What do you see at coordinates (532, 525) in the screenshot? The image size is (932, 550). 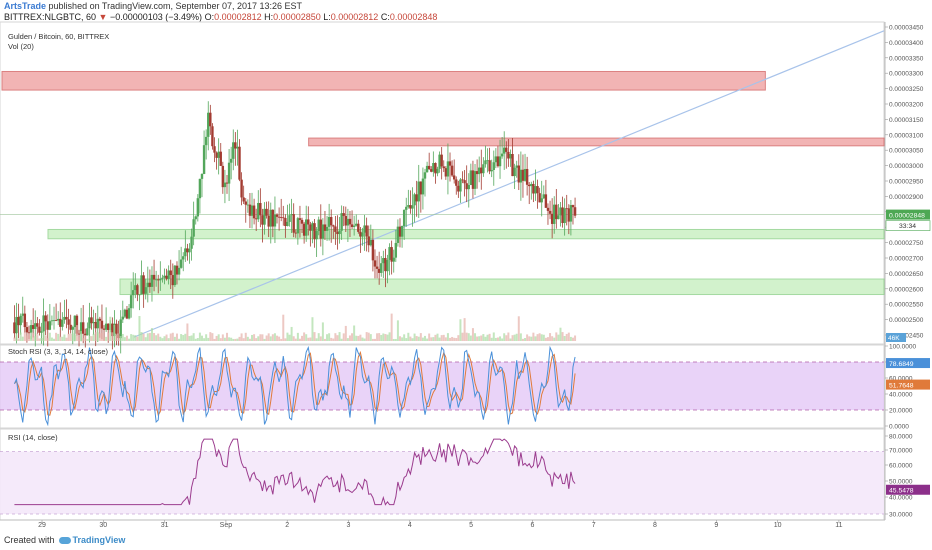 I see `time-tick-label: 6` at bounding box center [532, 525].